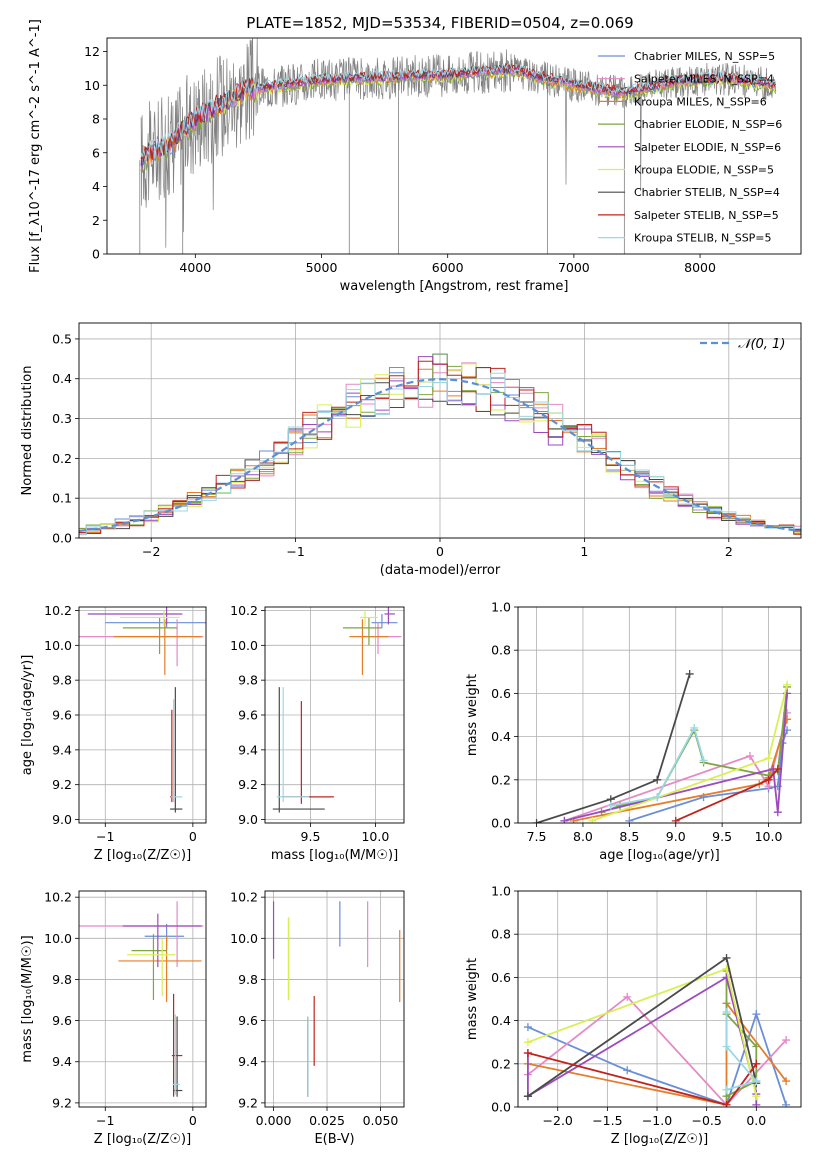 This screenshot has height=1170, width=819. What do you see at coordinates (574, 267) in the screenshot?
I see `x-tick-label: 7000` at bounding box center [574, 267].